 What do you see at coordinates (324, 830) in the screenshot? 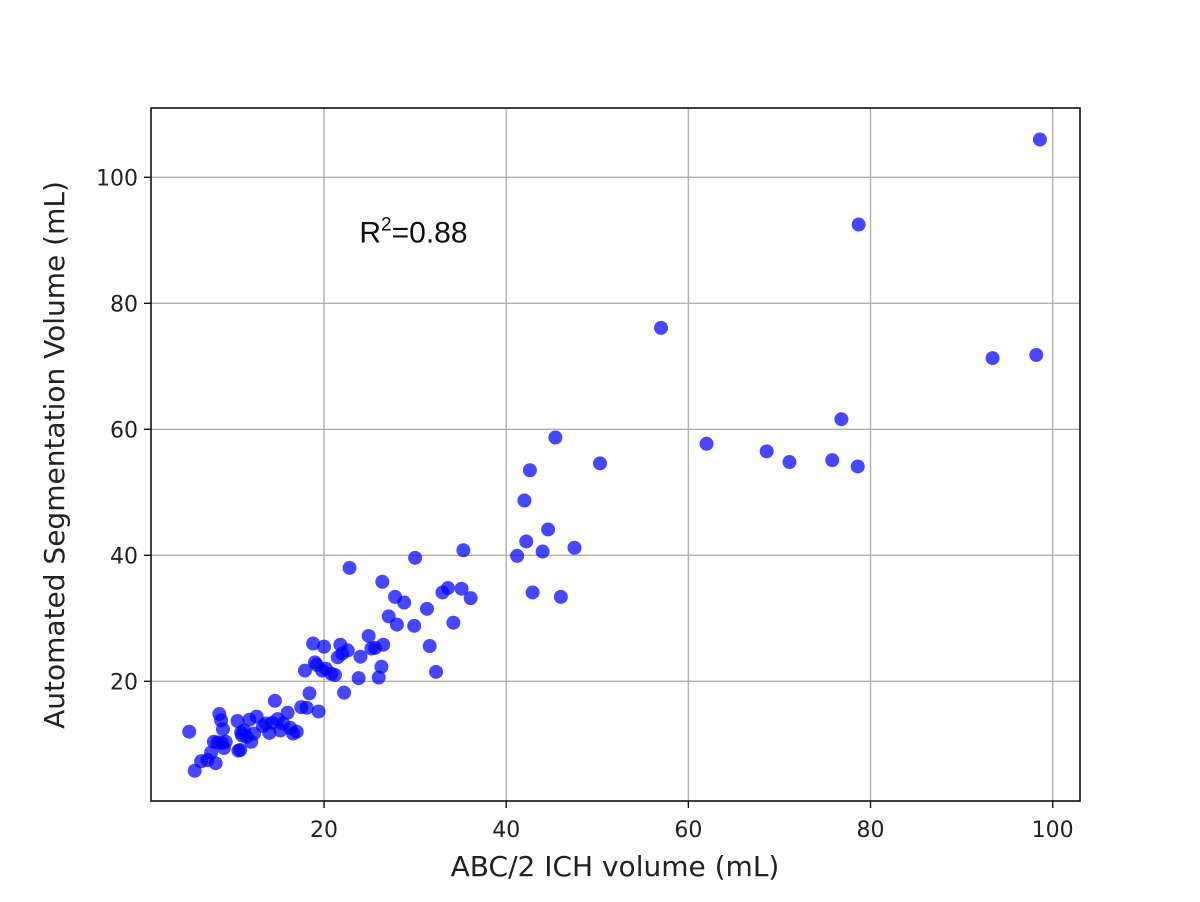
I see `x-tick-label: 20` at bounding box center [324, 830].